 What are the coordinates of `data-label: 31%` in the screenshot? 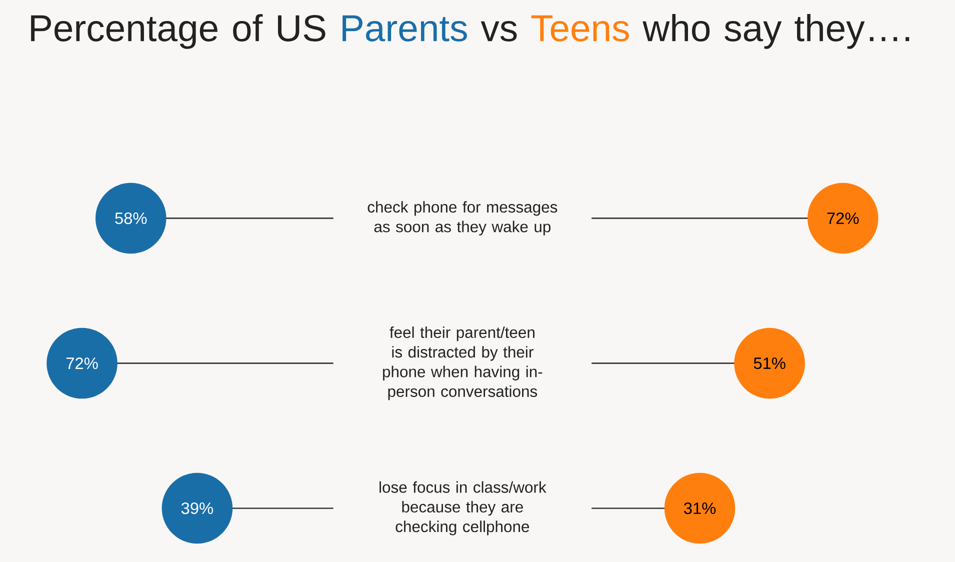 It's located at (700, 508).